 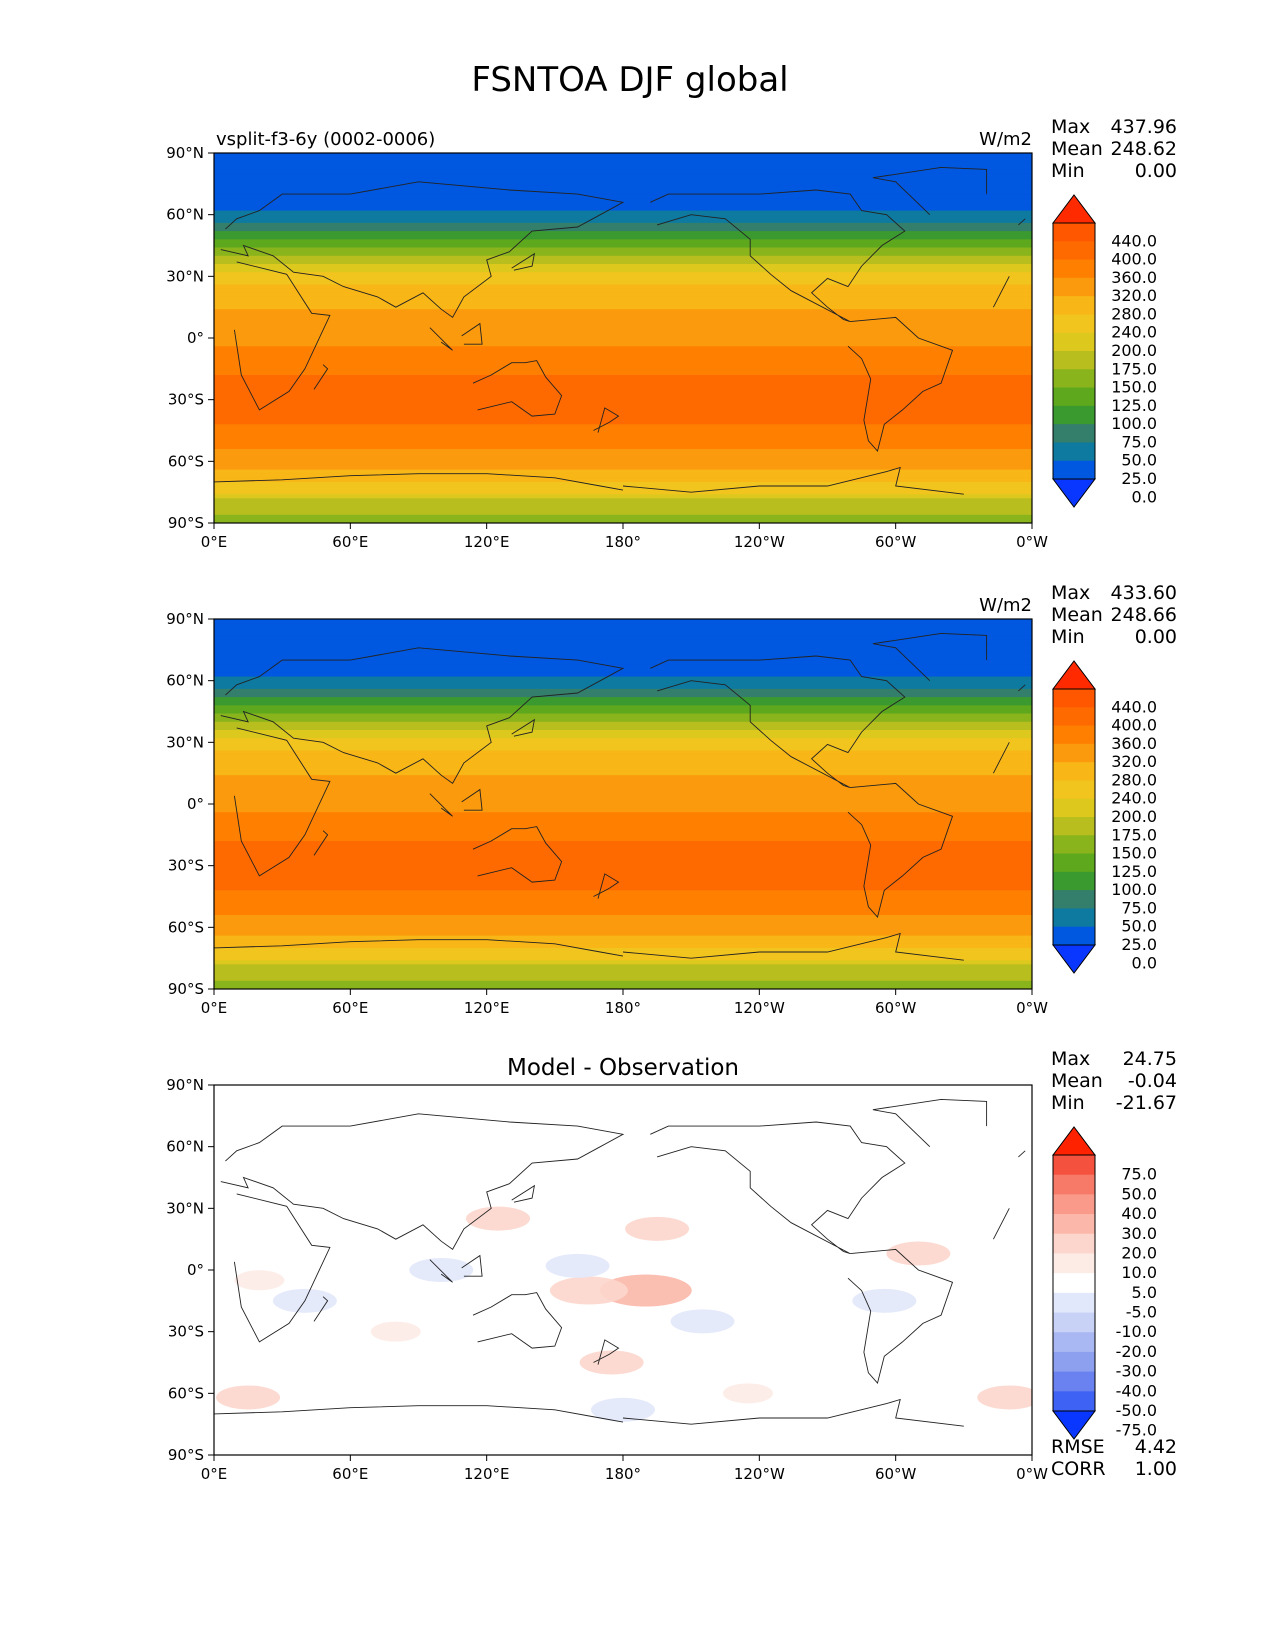 I want to click on stat-value: 248.62, so click(x=1144, y=149).